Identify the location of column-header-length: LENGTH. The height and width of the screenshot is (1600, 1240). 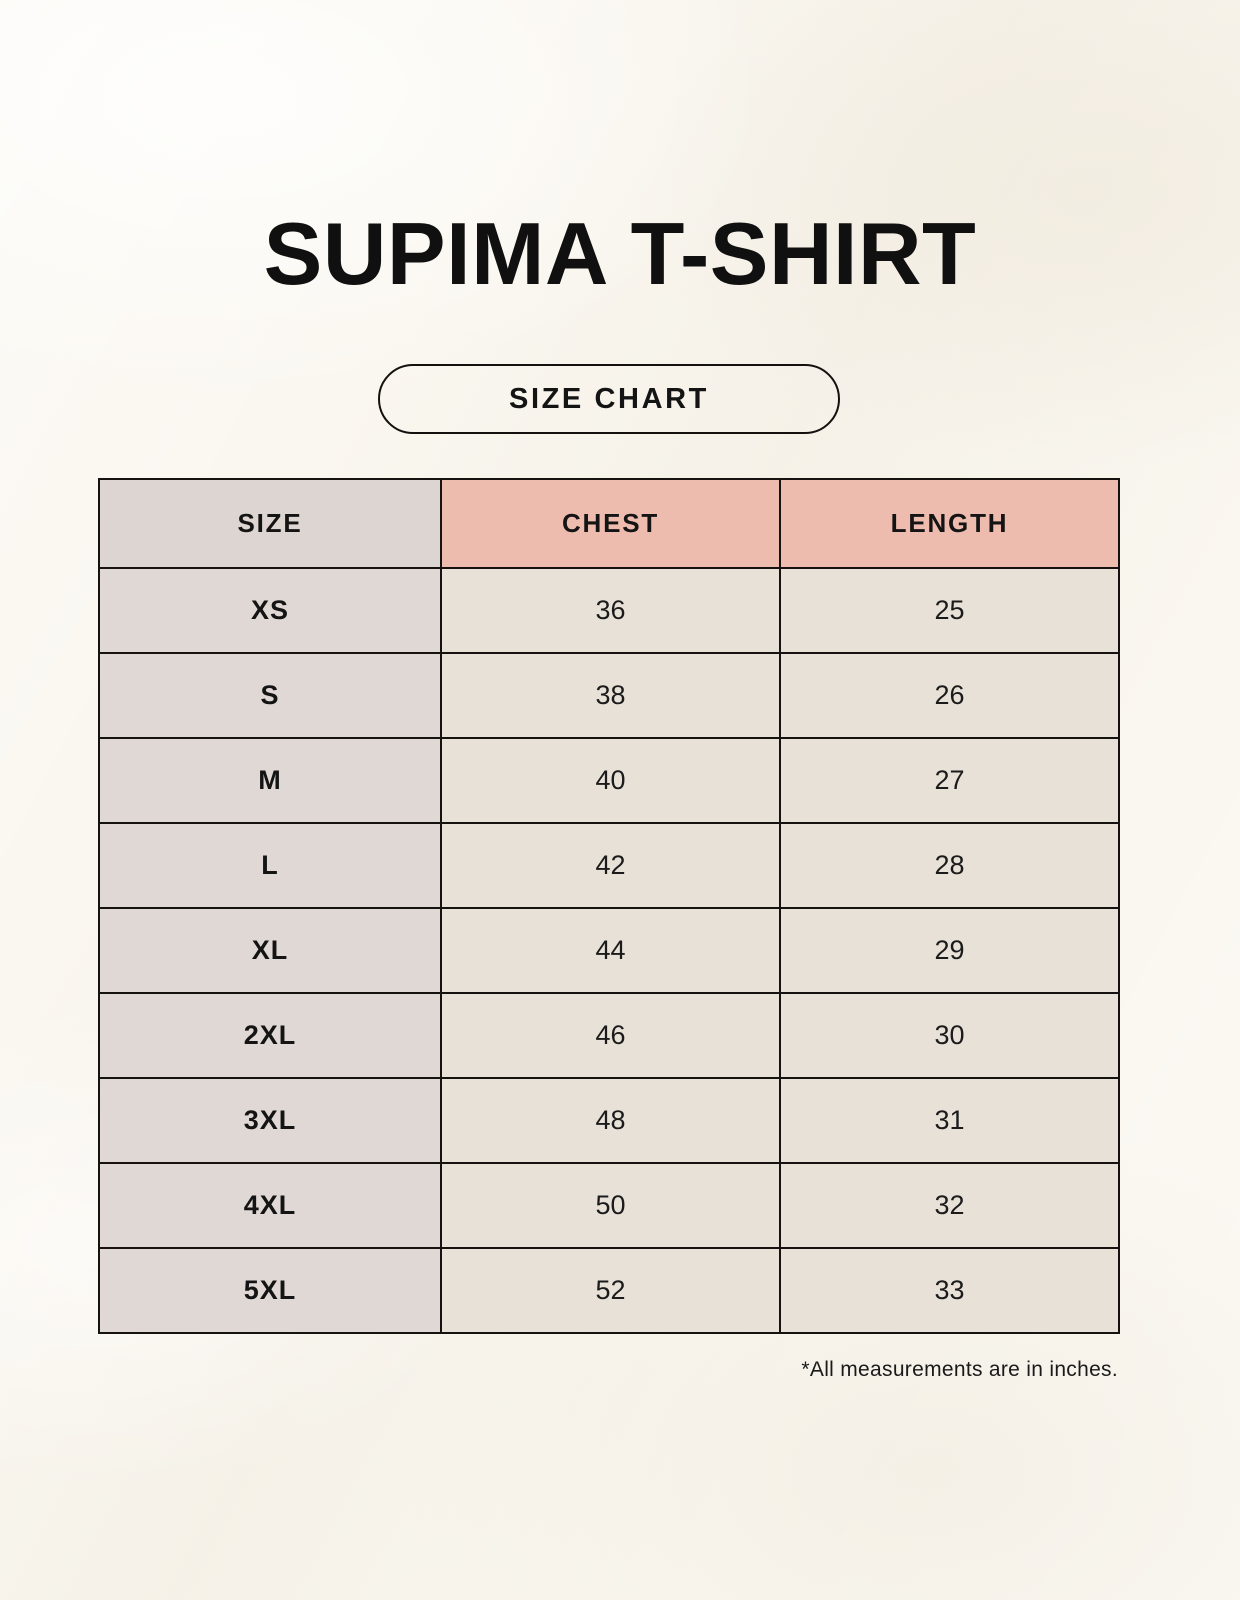
(949, 523).